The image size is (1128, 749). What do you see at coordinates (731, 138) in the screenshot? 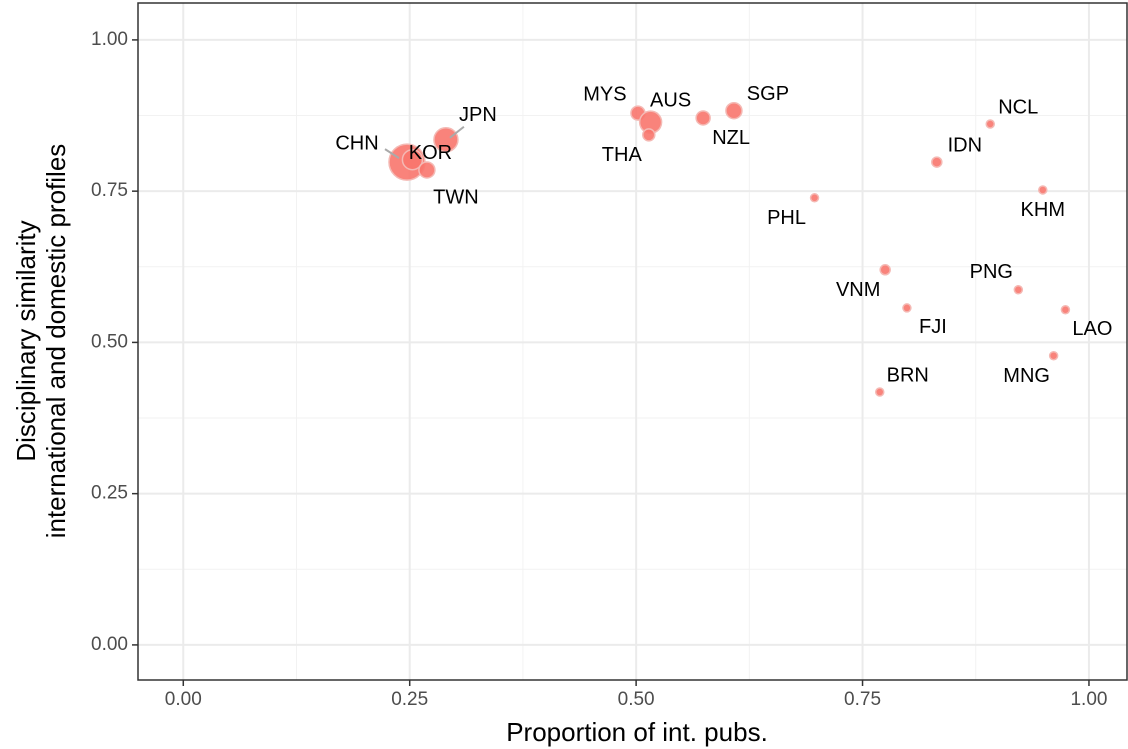
I see `point-label: NZL` at bounding box center [731, 138].